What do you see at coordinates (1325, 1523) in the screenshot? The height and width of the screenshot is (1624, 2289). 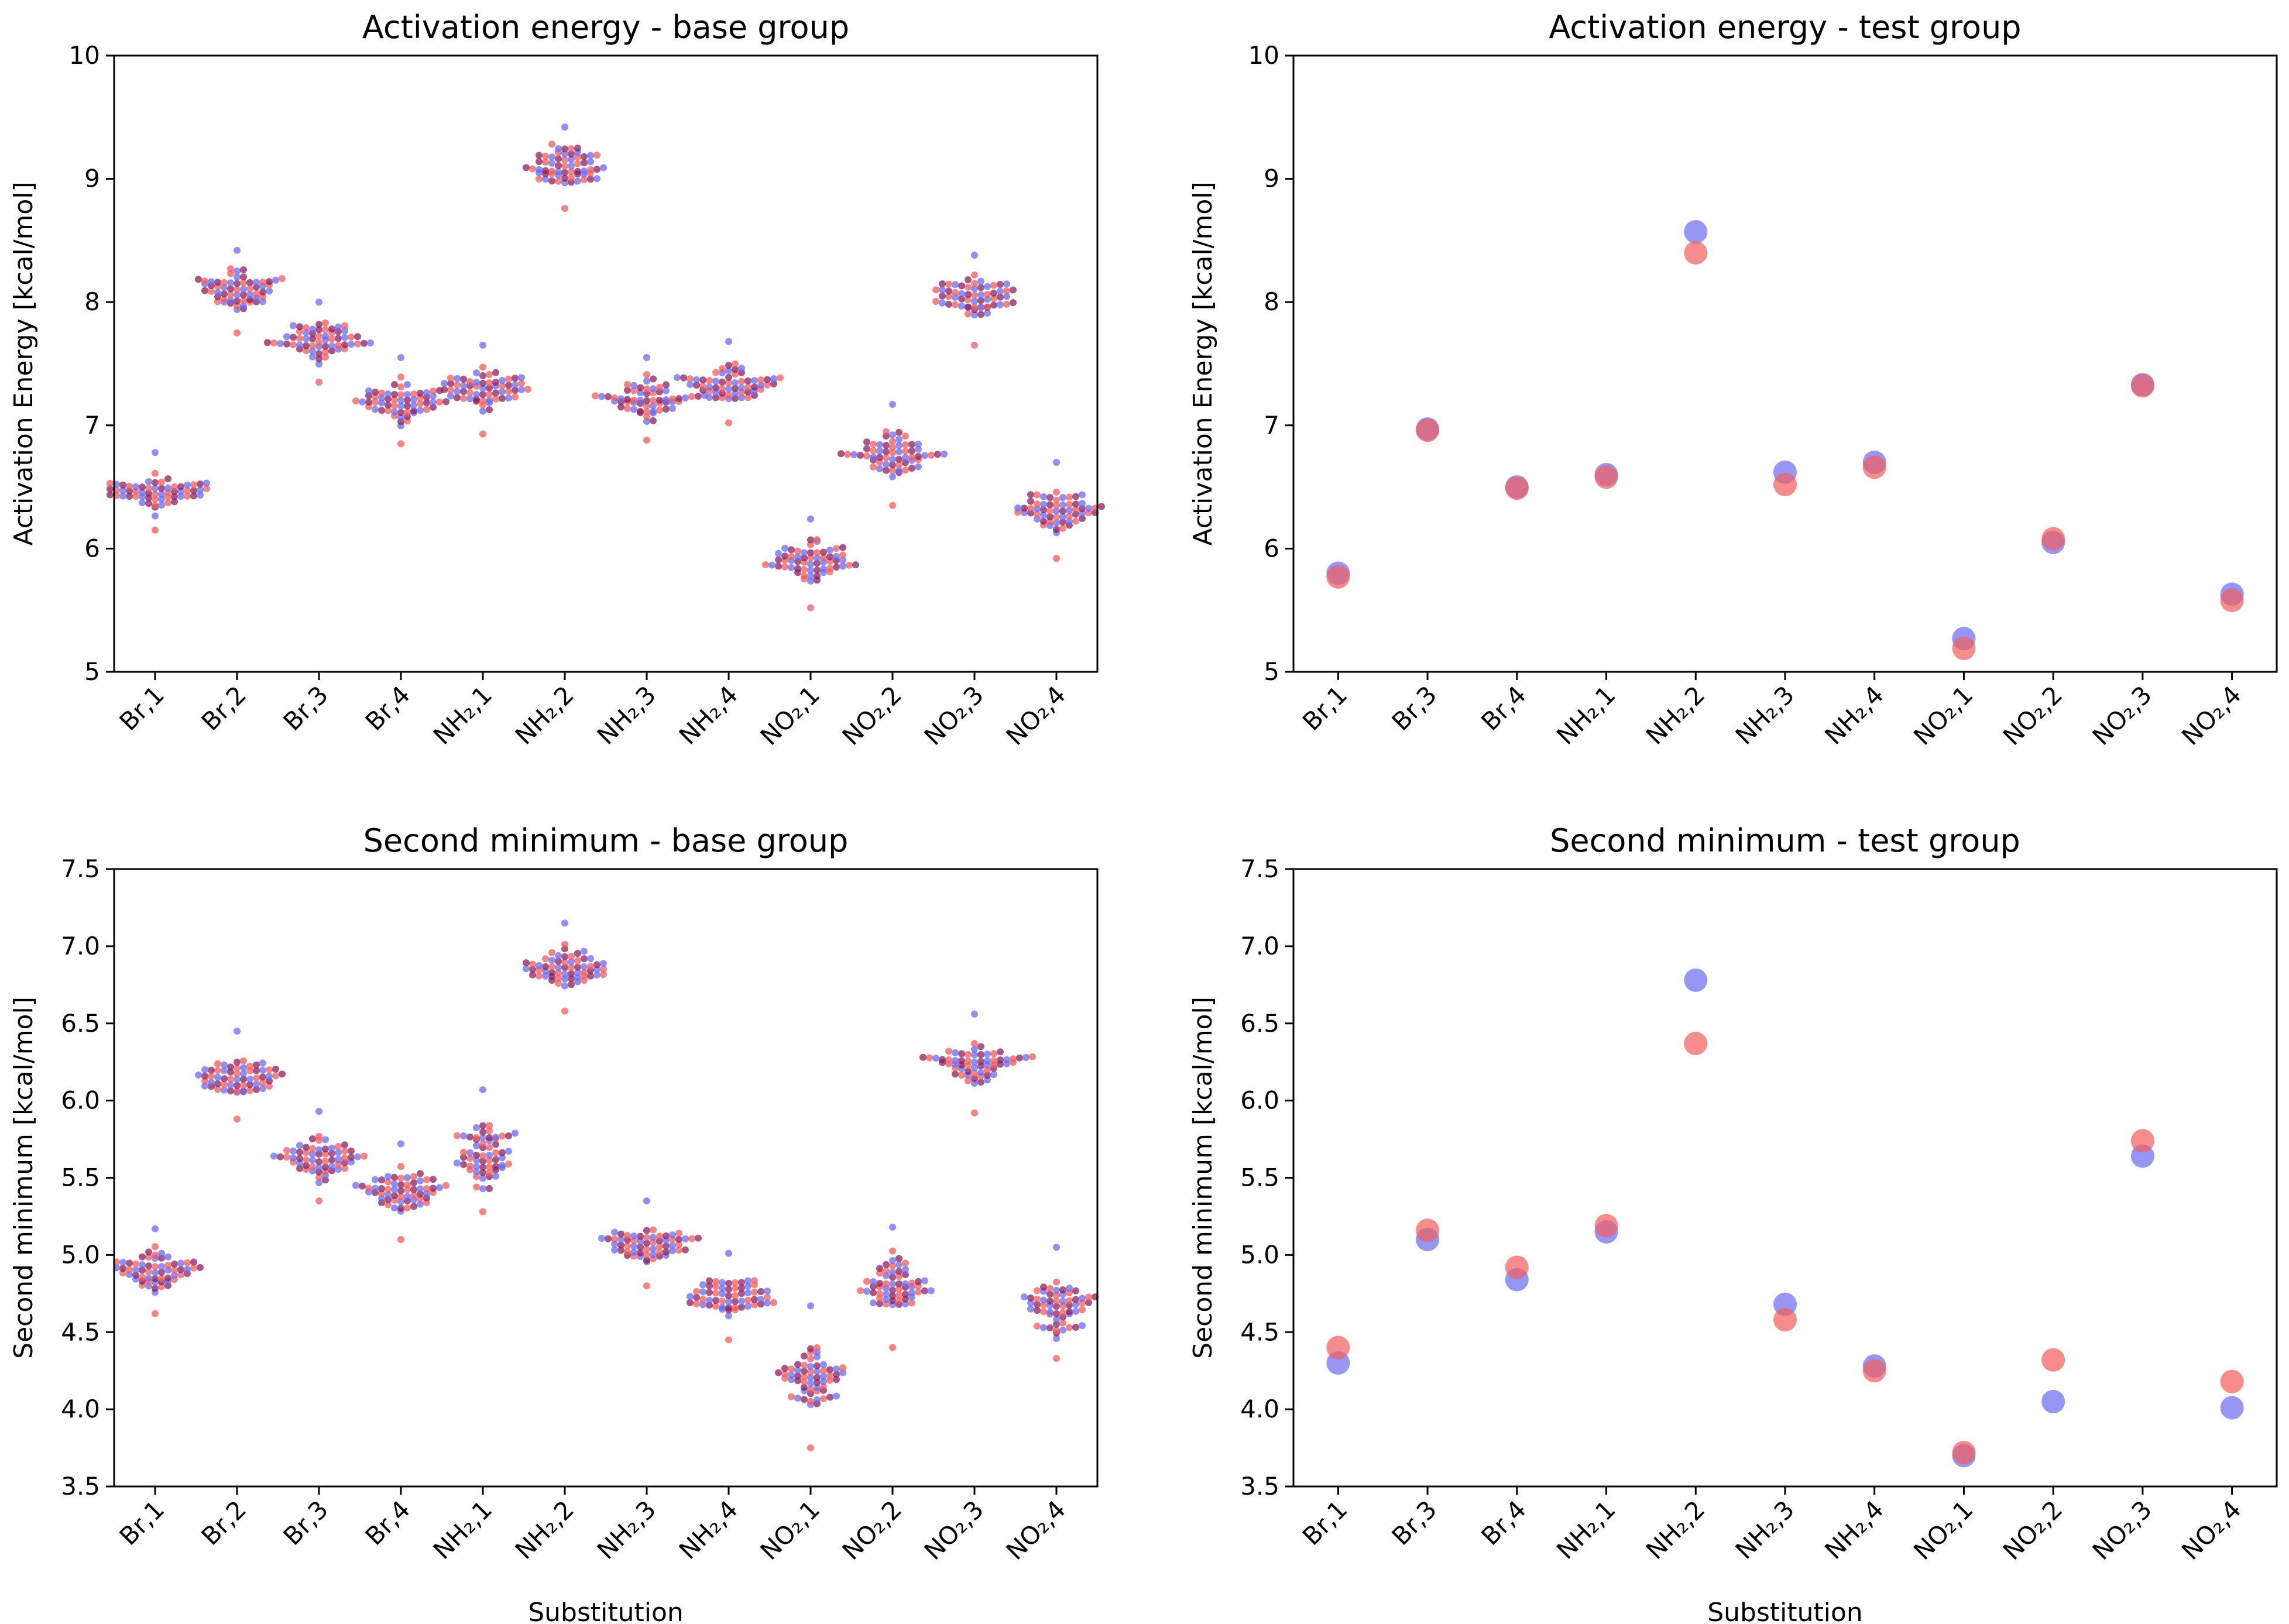 I see `x-tick-label: Br,1` at bounding box center [1325, 1523].